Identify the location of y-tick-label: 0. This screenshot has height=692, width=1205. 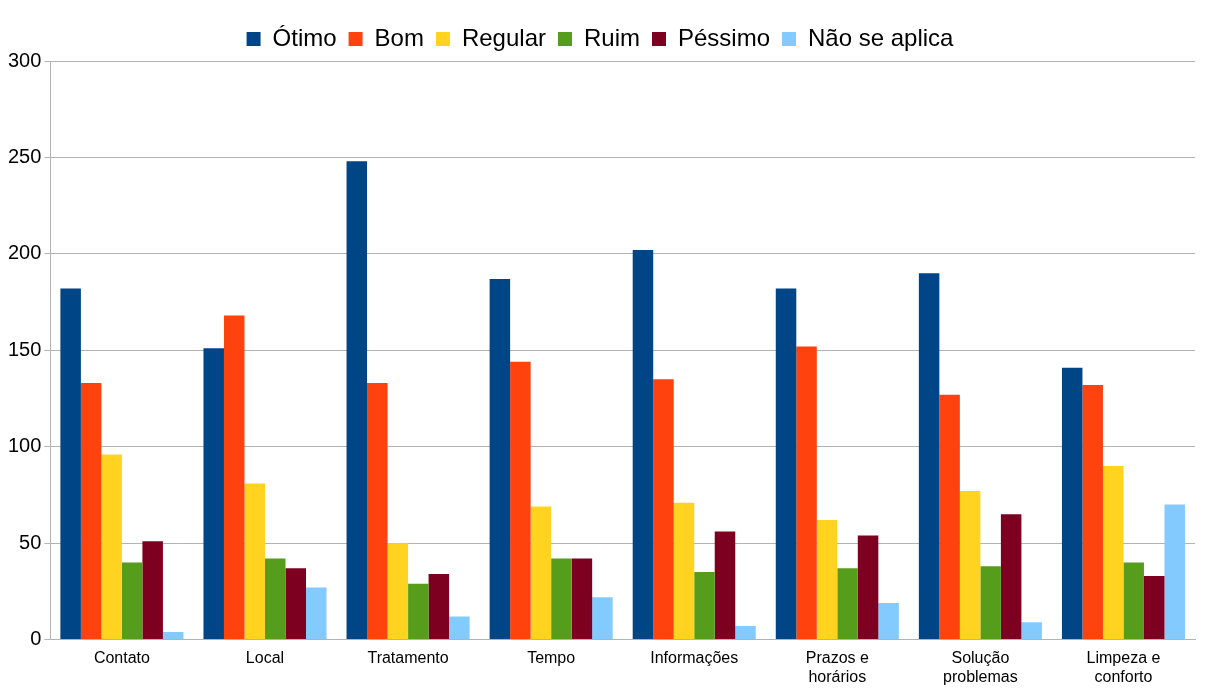
(36, 638).